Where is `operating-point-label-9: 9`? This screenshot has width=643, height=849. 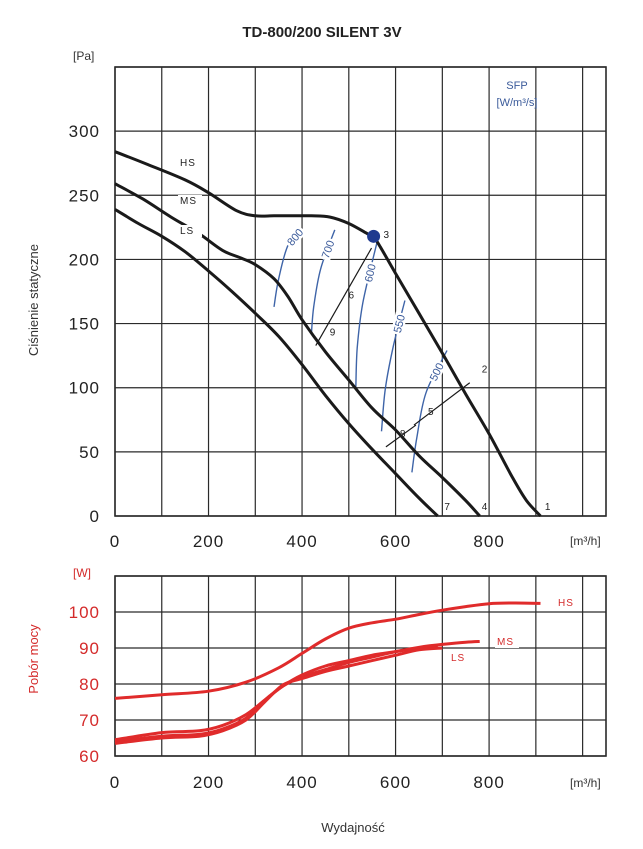 operating-point-label-9: 9 is located at coordinates (333, 333).